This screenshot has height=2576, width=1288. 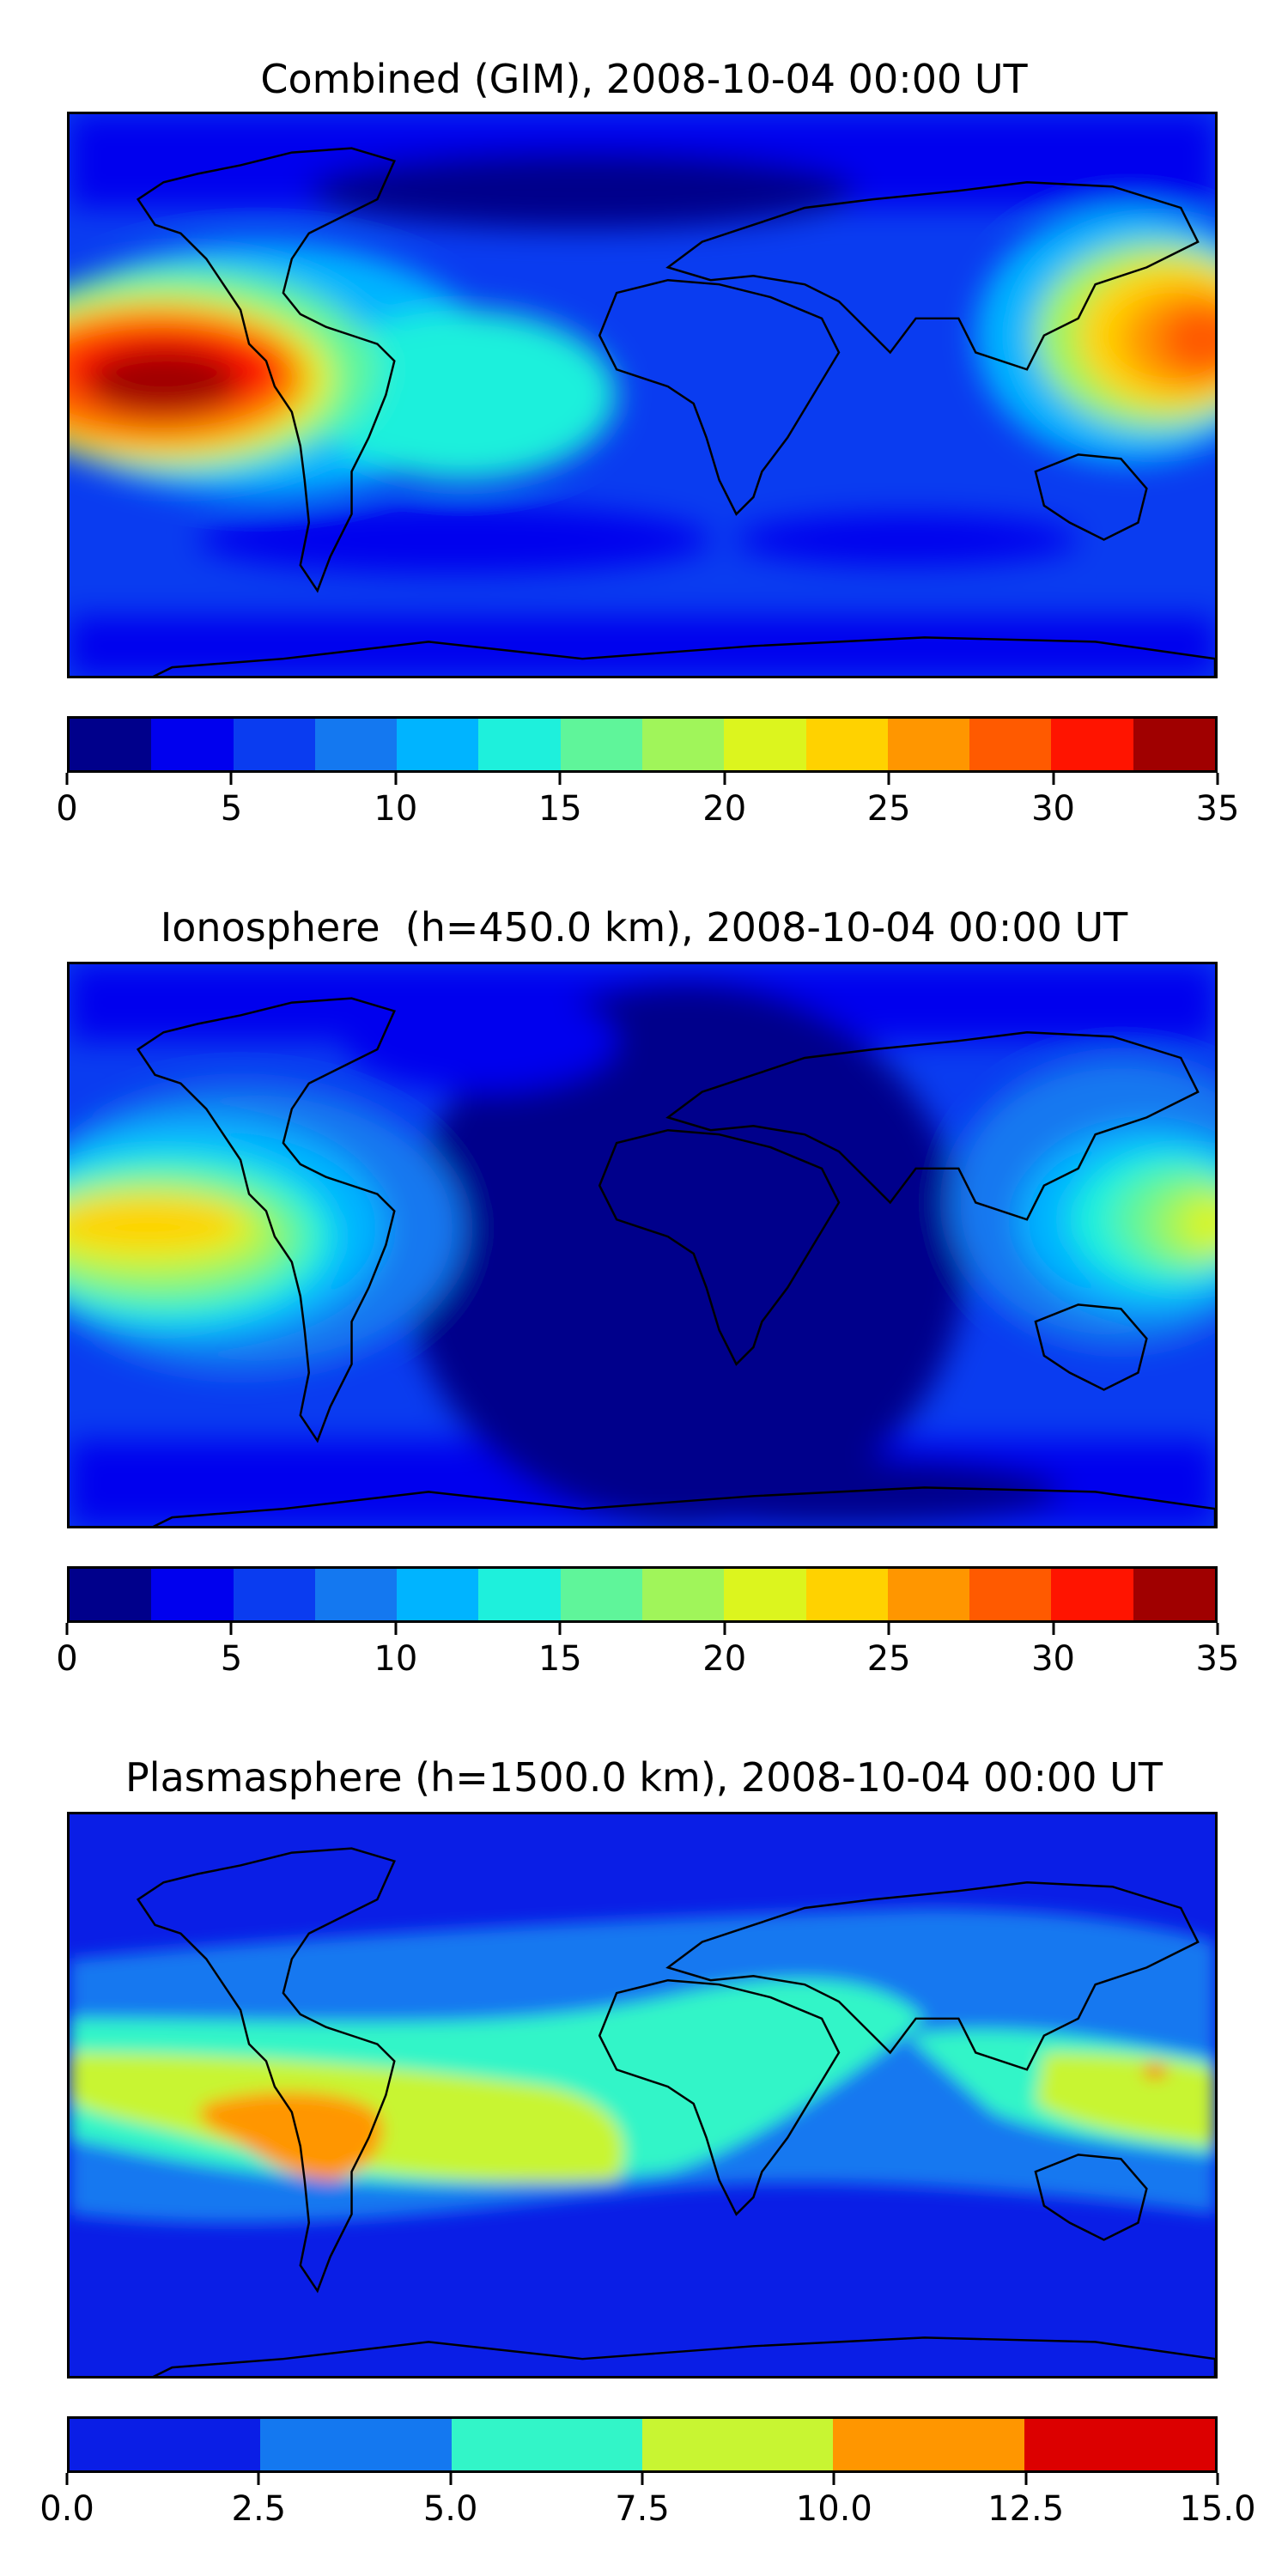 I want to click on panel-3-colorbar-ticks: 0.0 2.5 5.0 7.5 10.0 12.5 15.0, so click(x=647, y=2503).